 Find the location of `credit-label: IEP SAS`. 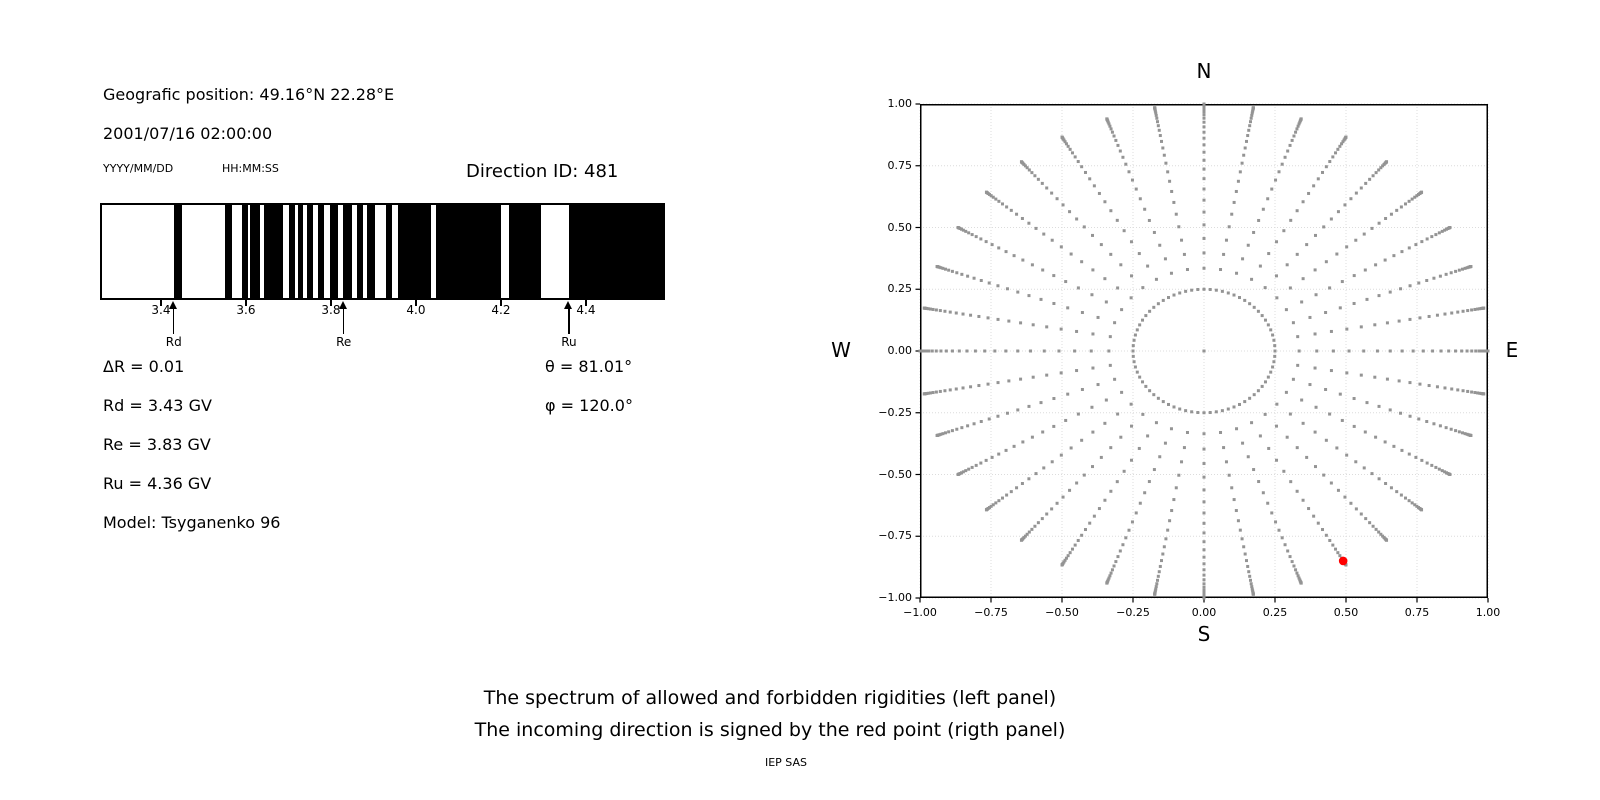

credit-label: IEP SAS is located at coordinates (786, 762).